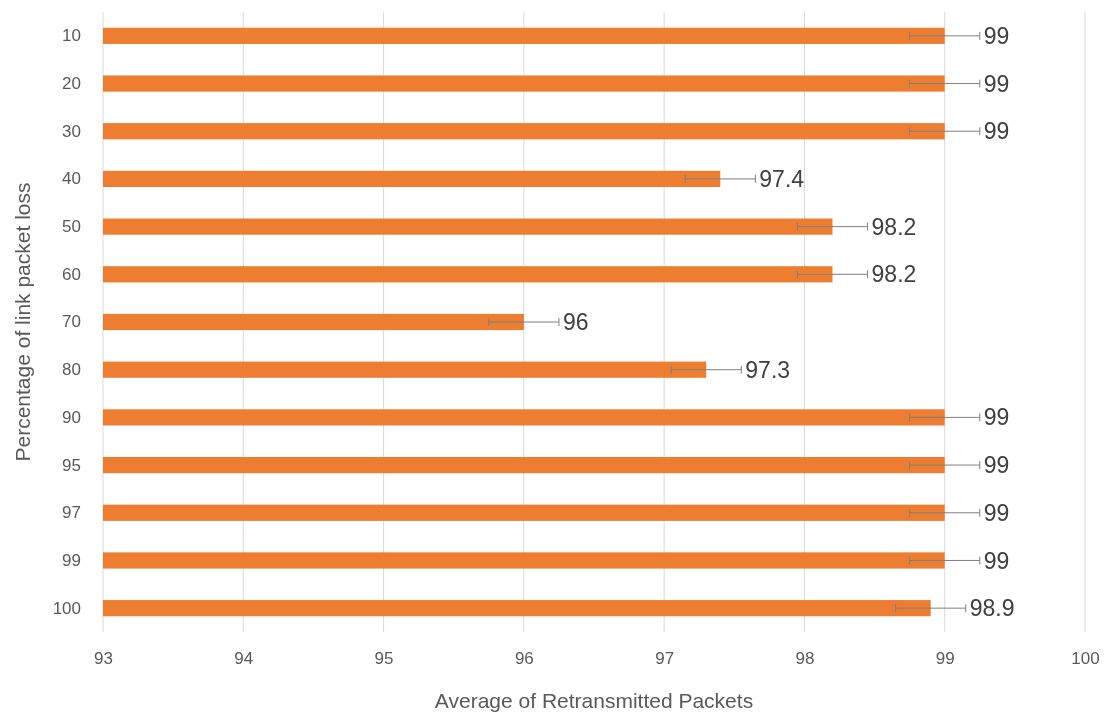 The height and width of the screenshot is (716, 1108). I want to click on x-tick-label: 98, so click(805, 659).